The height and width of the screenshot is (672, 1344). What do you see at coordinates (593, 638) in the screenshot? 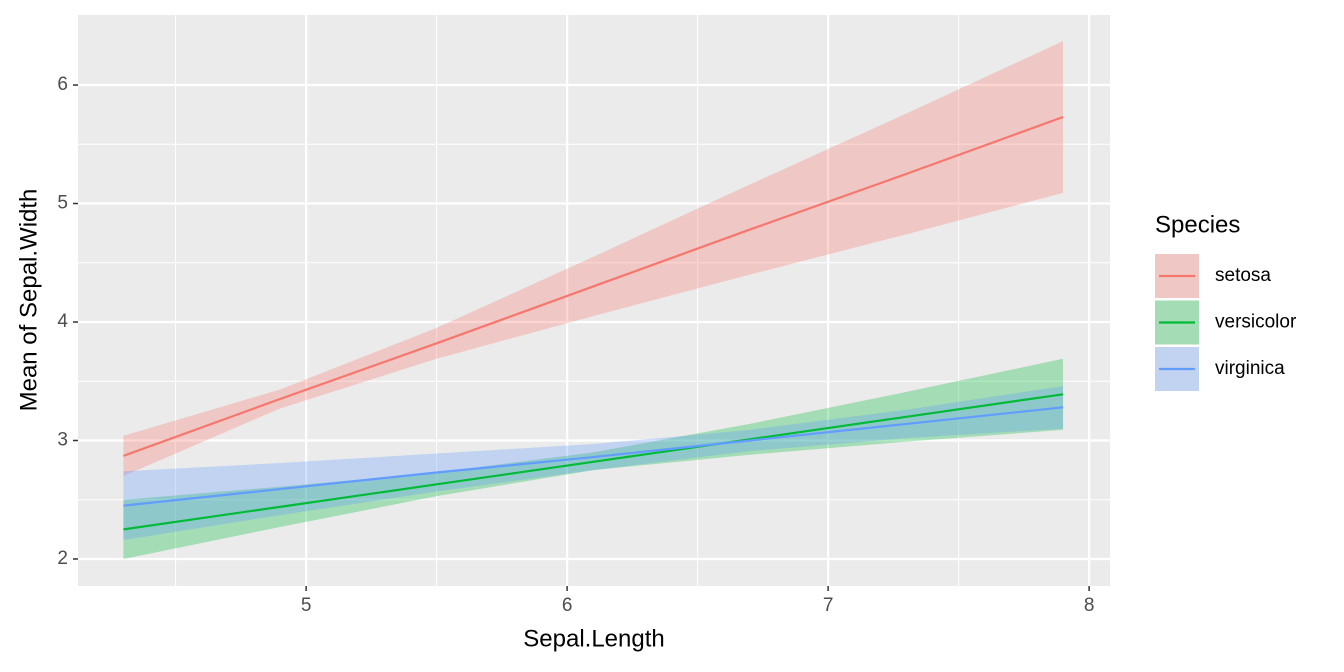
I see `x-axis-title: Sepal.Length` at bounding box center [593, 638].